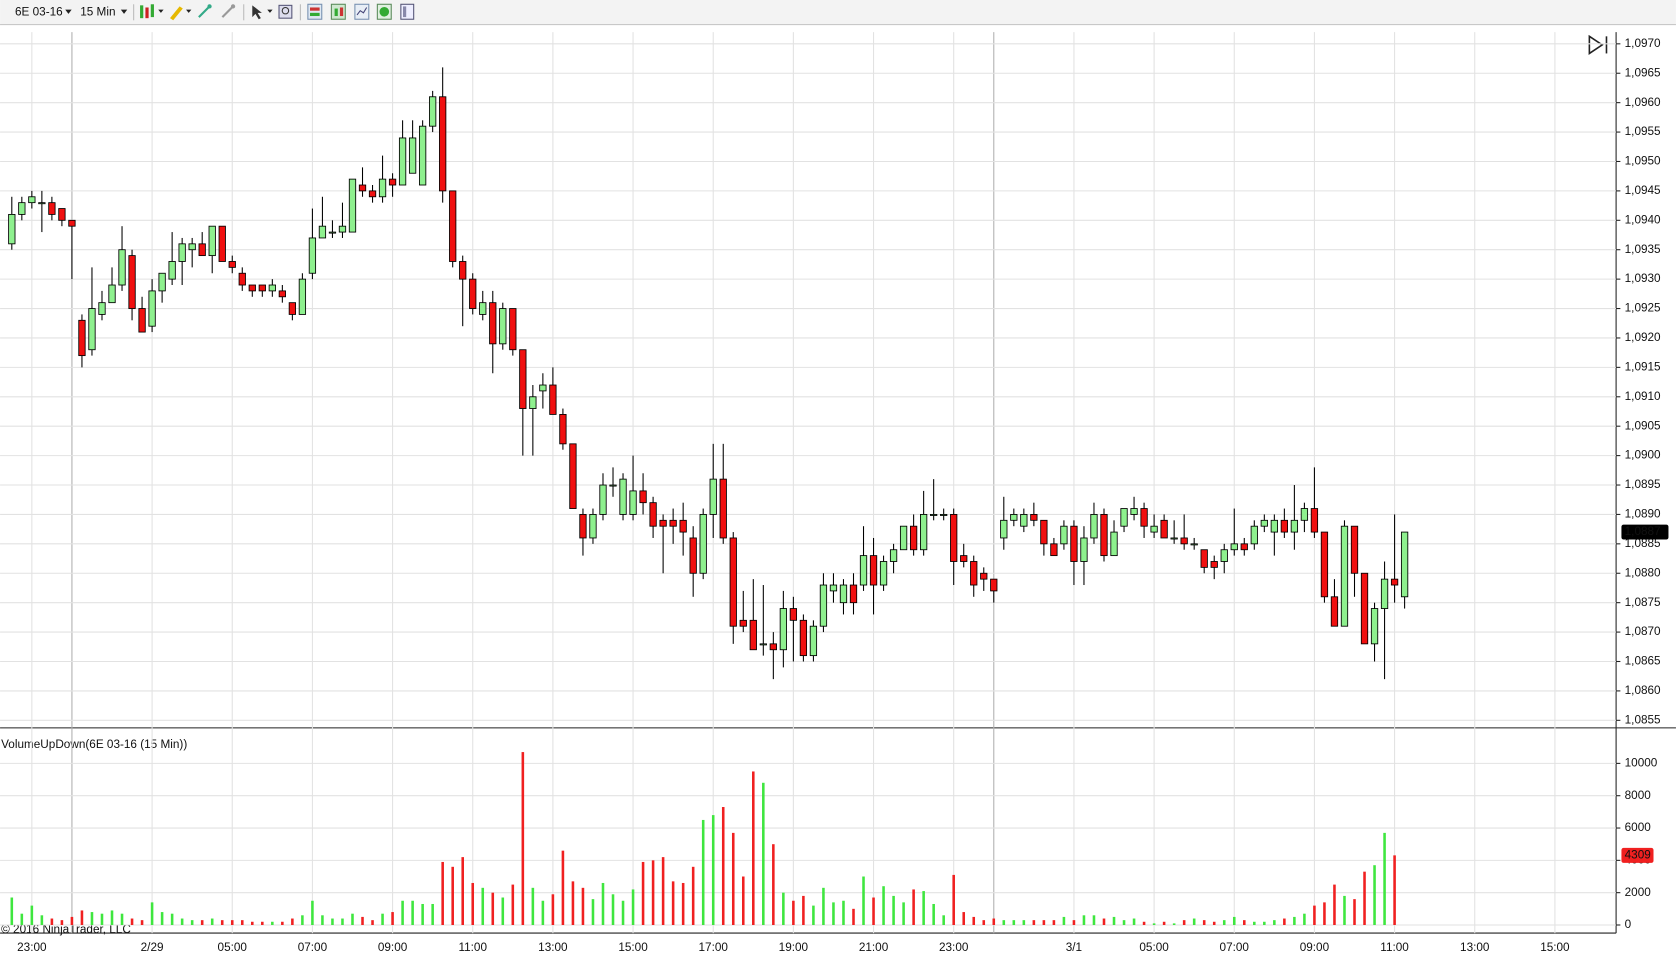 This screenshot has height=963, width=1676. I want to click on pointer-button, so click(262, 12).